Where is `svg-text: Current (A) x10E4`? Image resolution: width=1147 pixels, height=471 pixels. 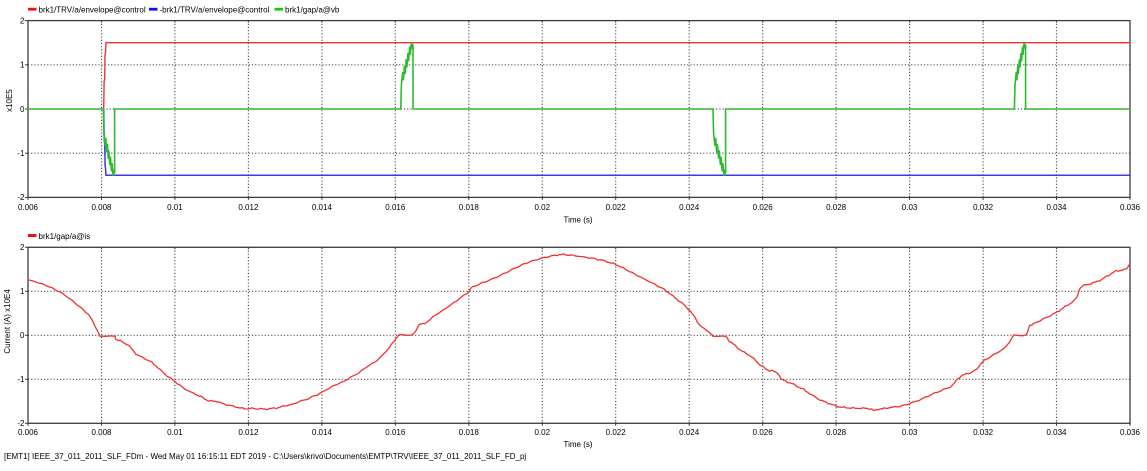
svg-text: Current (A) x10E4 is located at coordinates (7, 321).